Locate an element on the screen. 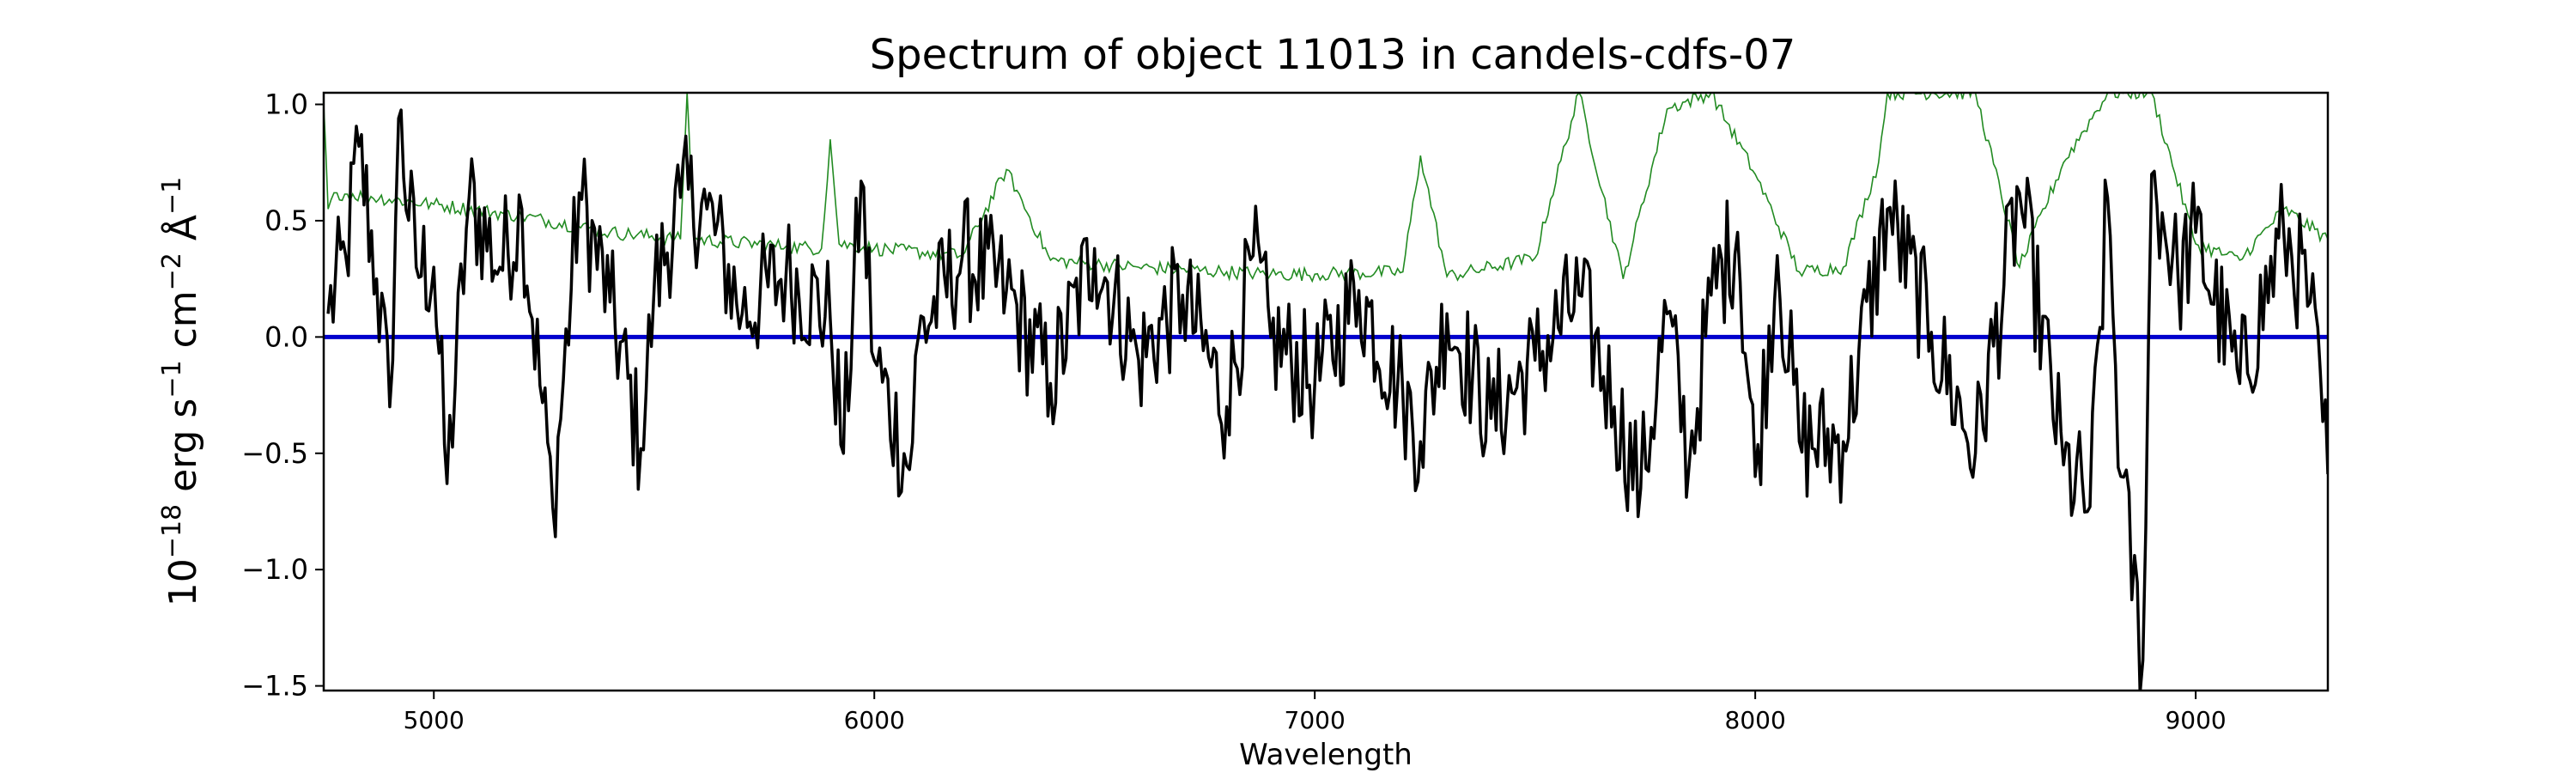 The height and width of the screenshot is (773, 2576). x-axis-ticks: 5000 6000 7000 8000 9000 is located at coordinates (1316, 712).